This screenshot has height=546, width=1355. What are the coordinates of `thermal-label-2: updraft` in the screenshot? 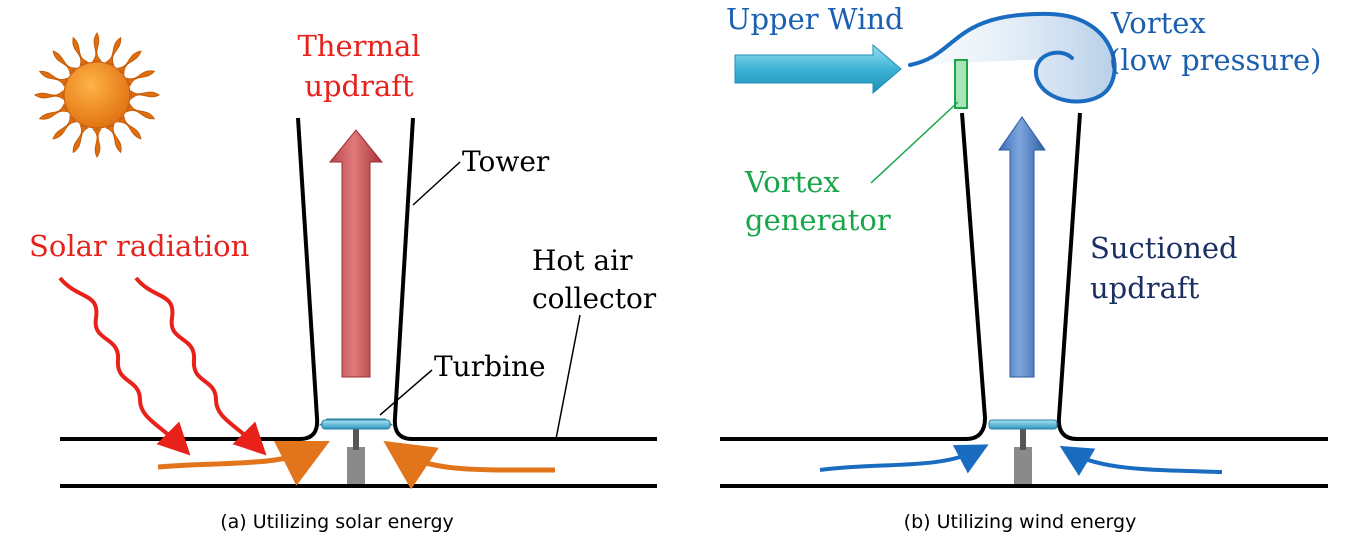 It's located at (359, 86).